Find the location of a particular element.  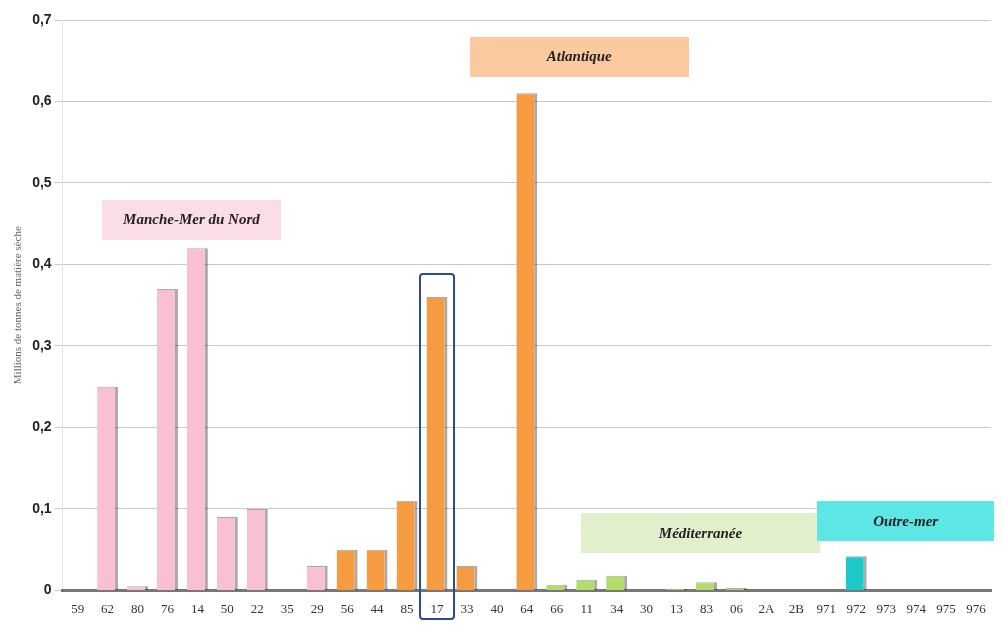

x-tick-label: 975 is located at coordinates (946, 608).